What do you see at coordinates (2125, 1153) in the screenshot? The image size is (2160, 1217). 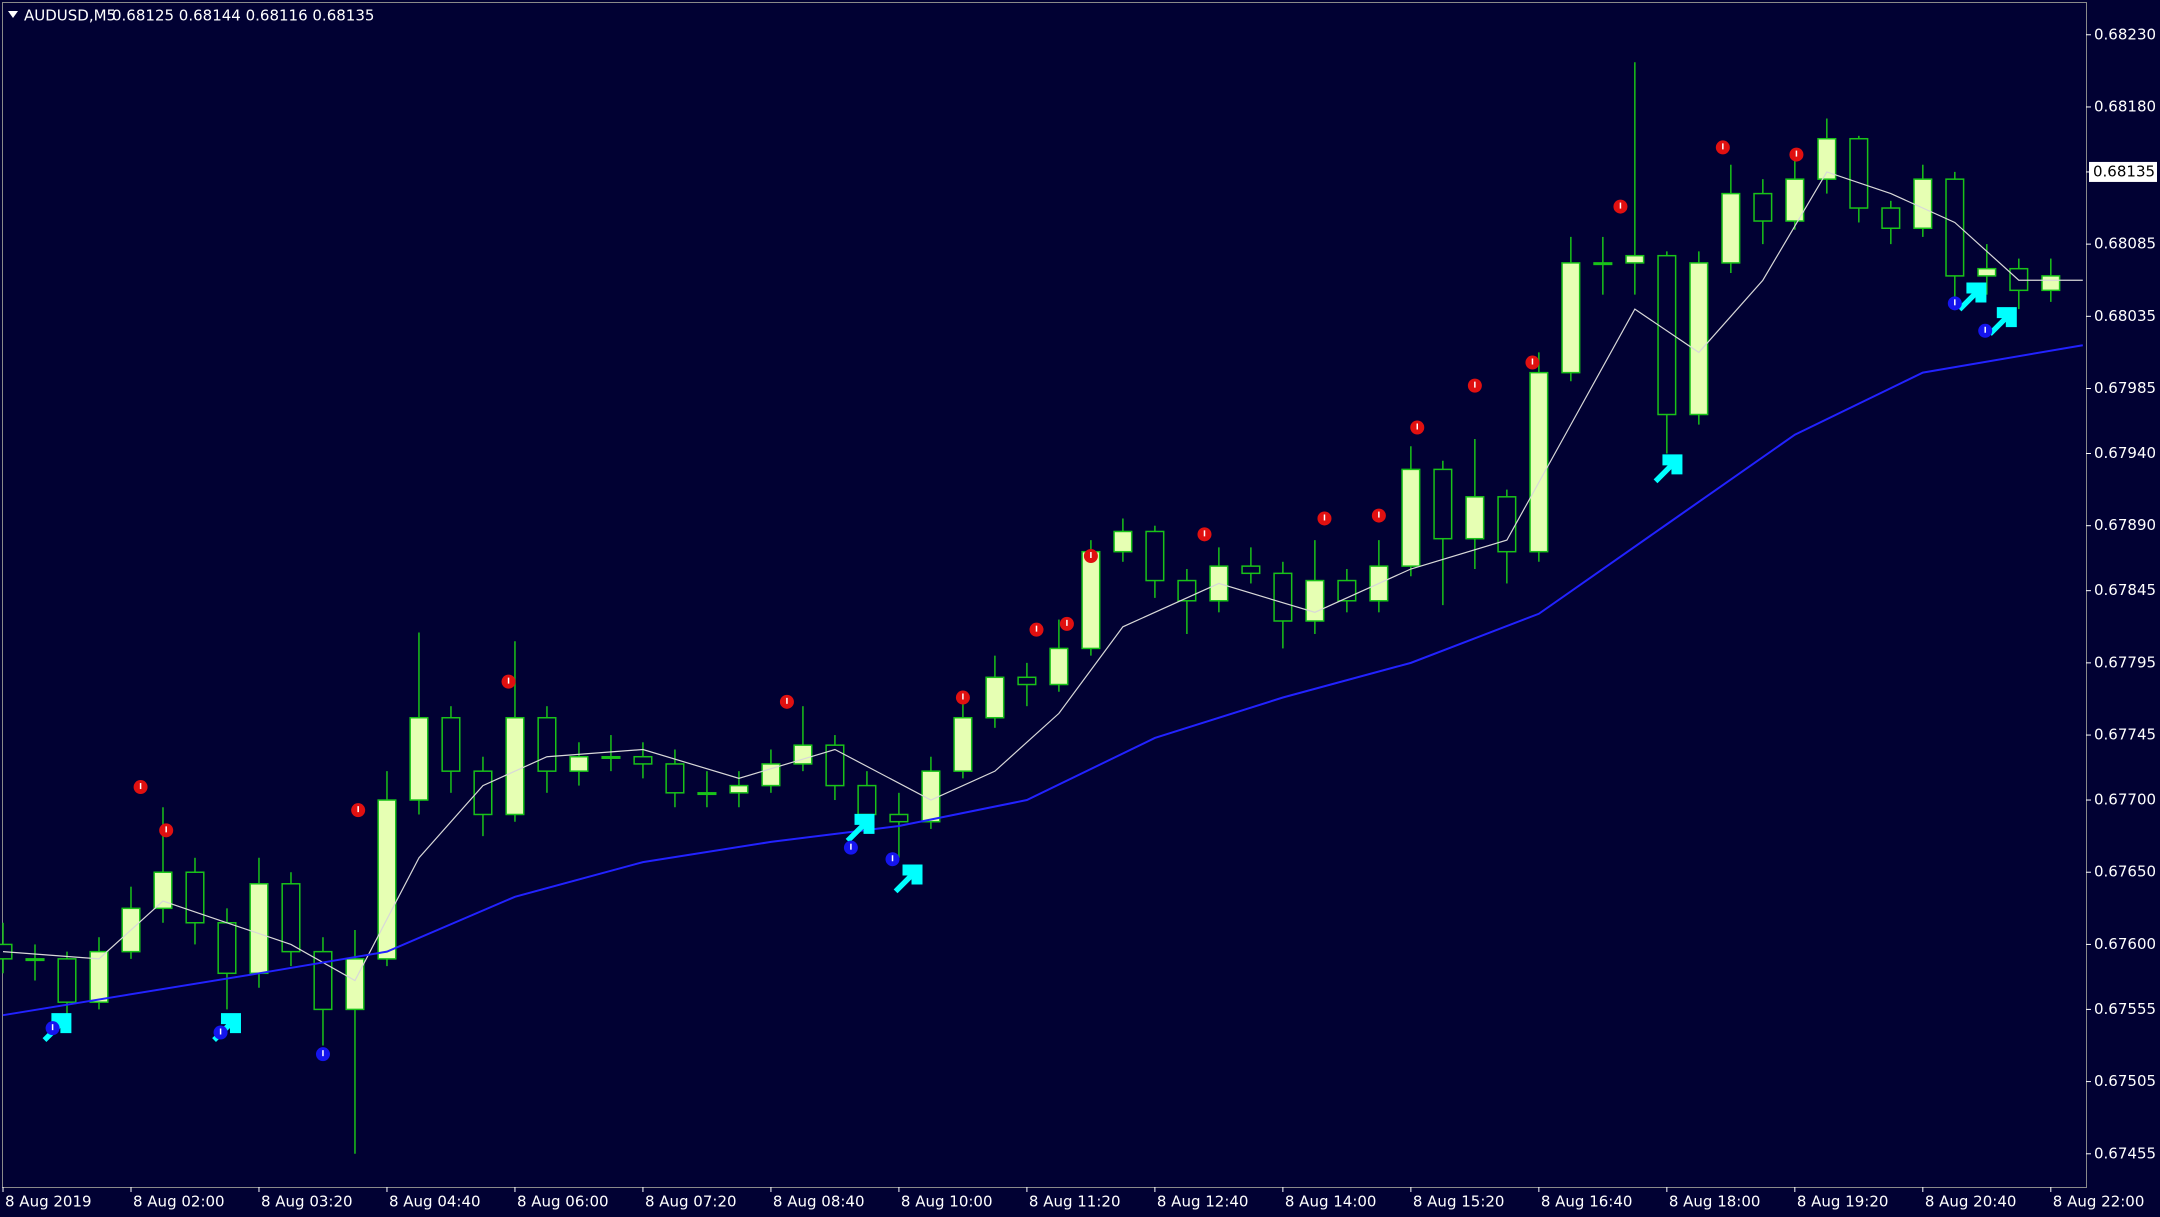 I see `y-tick-label: 0.67455` at bounding box center [2125, 1153].